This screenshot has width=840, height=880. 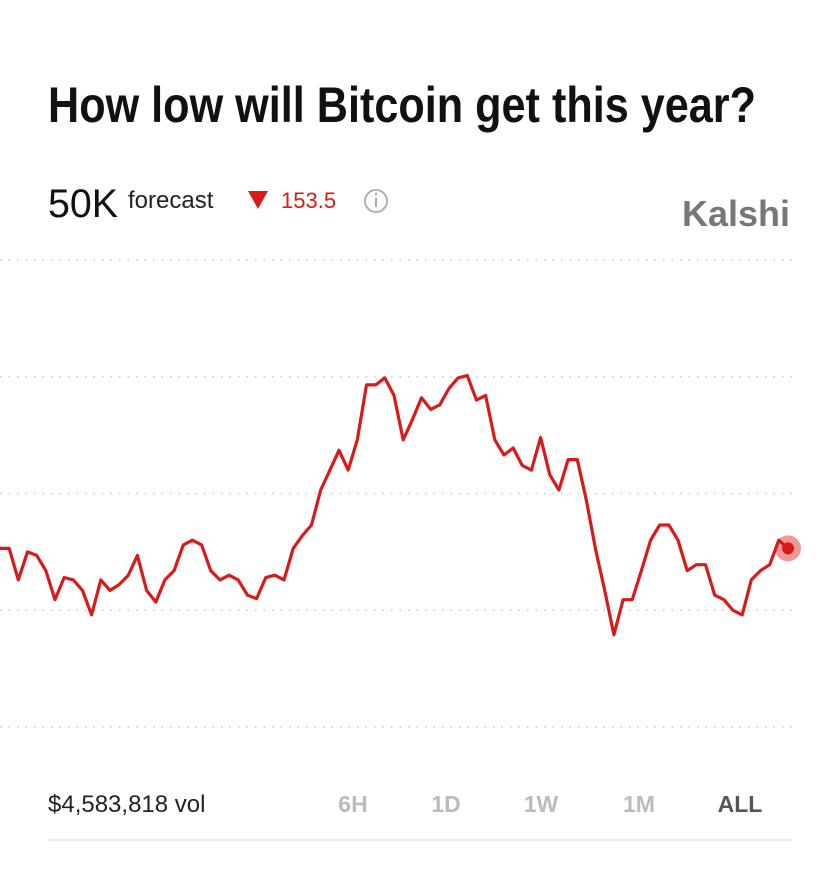 What do you see at coordinates (402, 105) in the screenshot?
I see `title: How low will Bitcoin get this year?` at bounding box center [402, 105].